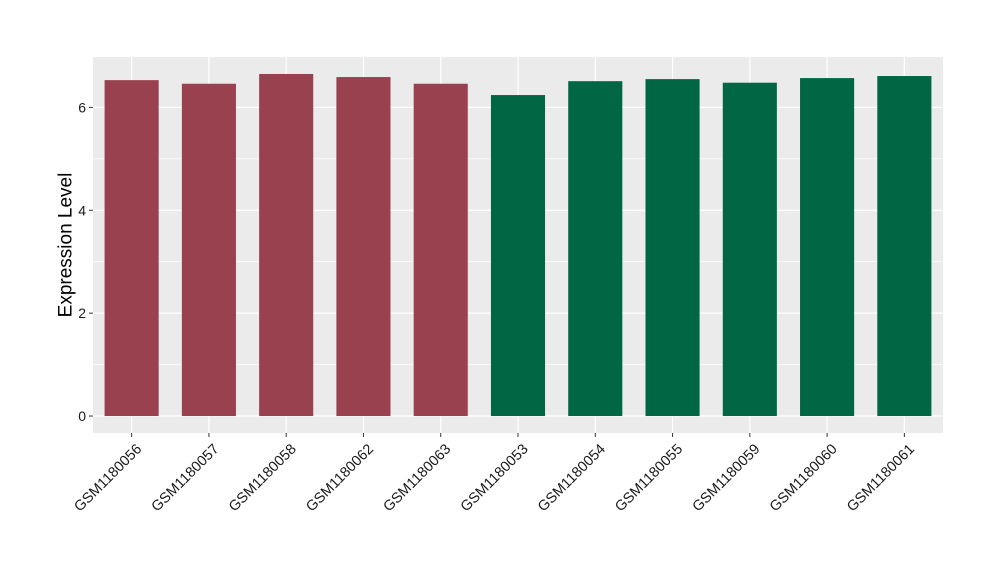 The height and width of the screenshot is (585, 1000). I want to click on bar-GSM1180057, so click(208, 250).